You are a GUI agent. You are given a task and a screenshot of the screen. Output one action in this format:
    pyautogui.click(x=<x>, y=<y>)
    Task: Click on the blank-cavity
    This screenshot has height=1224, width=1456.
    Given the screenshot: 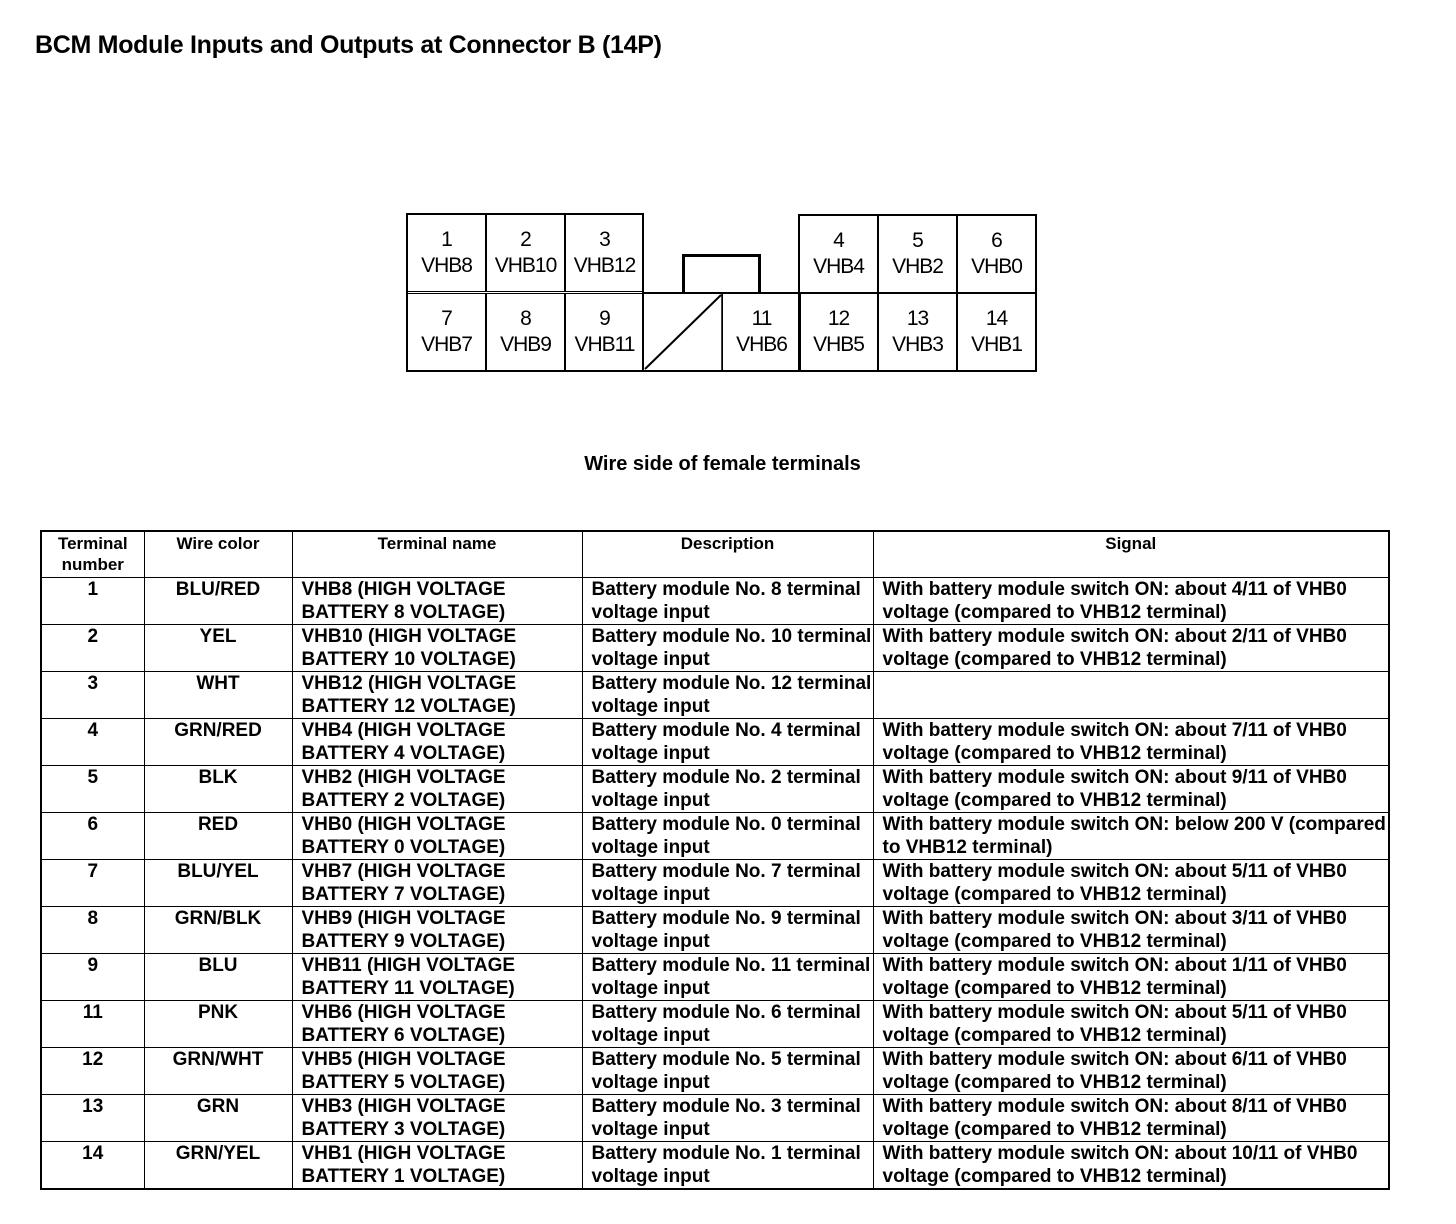 What is the action you would take?
    pyautogui.click(x=683, y=332)
    